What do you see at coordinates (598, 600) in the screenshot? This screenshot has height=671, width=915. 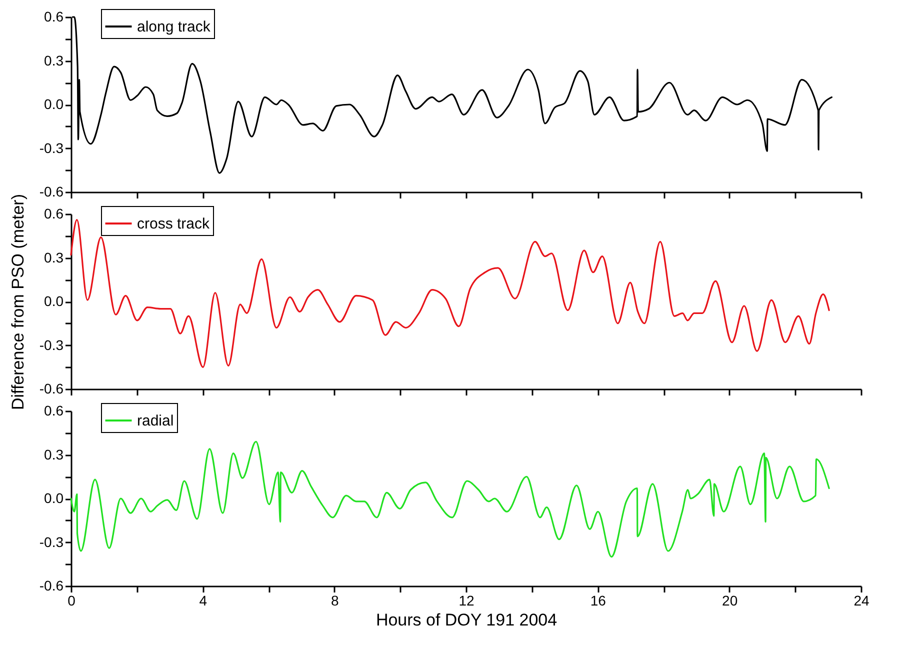 I see `x-tick-label: 16` at bounding box center [598, 600].